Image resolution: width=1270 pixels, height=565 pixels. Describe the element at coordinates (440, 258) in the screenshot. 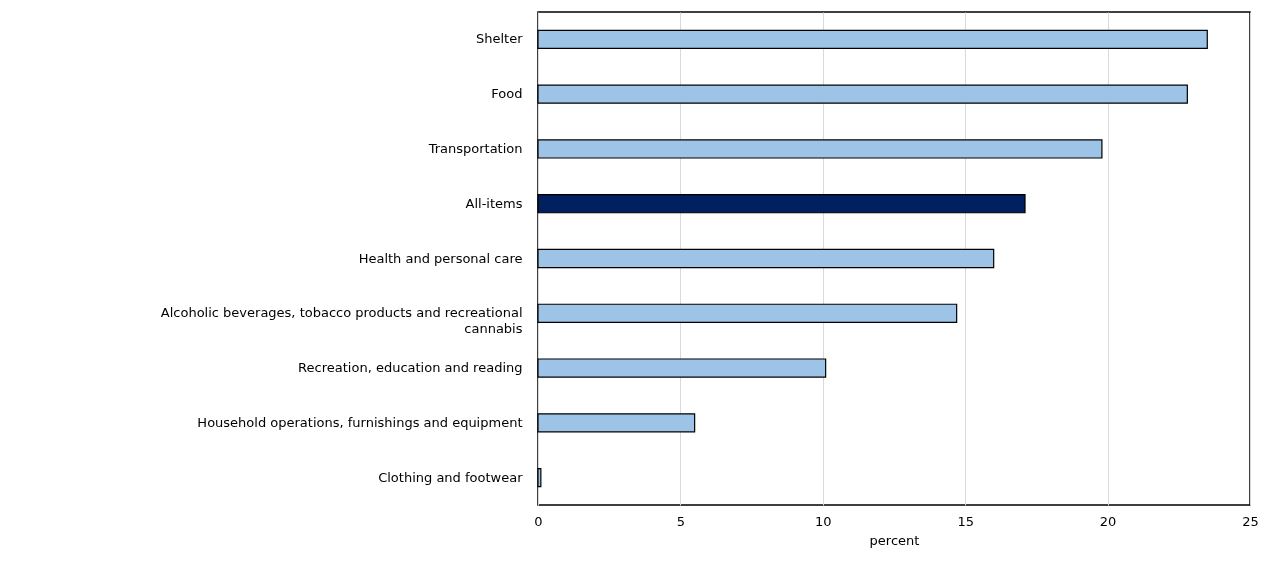

I see `y-tick-label: Health and personal care` at that location.